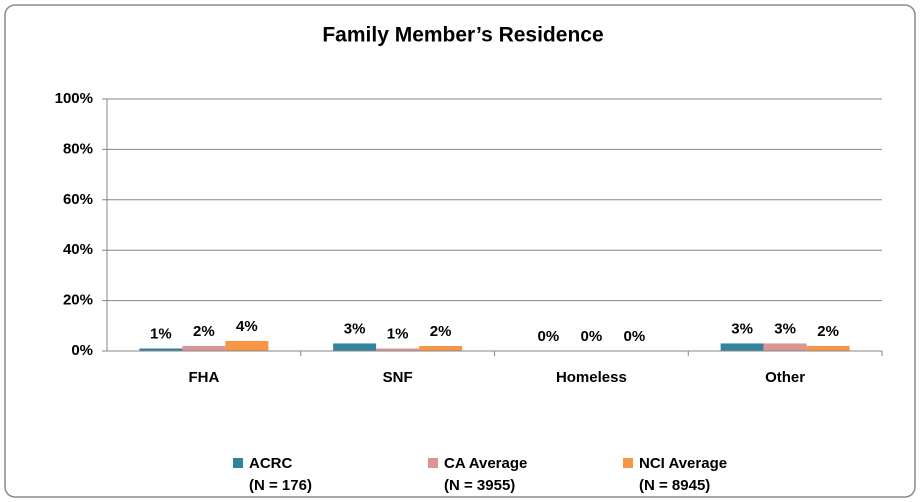 The height and width of the screenshot is (502, 921). Describe the element at coordinates (591, 377) in the screenshot. I see `x-tick-label: Homeless` at that location.